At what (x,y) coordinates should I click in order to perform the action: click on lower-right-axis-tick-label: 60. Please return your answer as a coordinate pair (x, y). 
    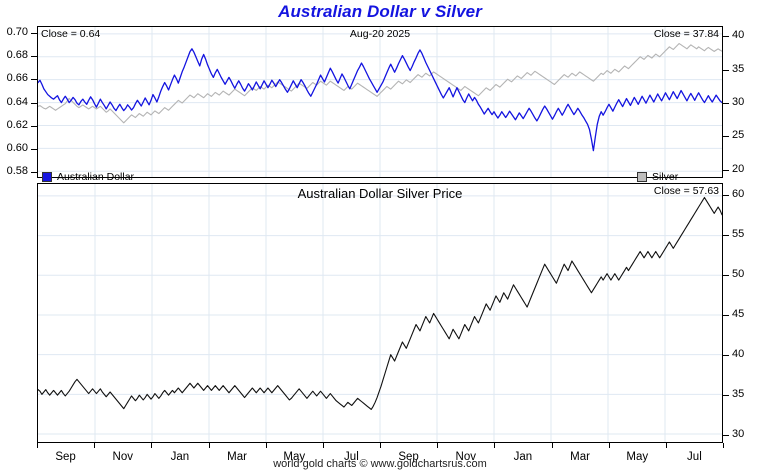
    Looking at the image, I should click on (738, 194).